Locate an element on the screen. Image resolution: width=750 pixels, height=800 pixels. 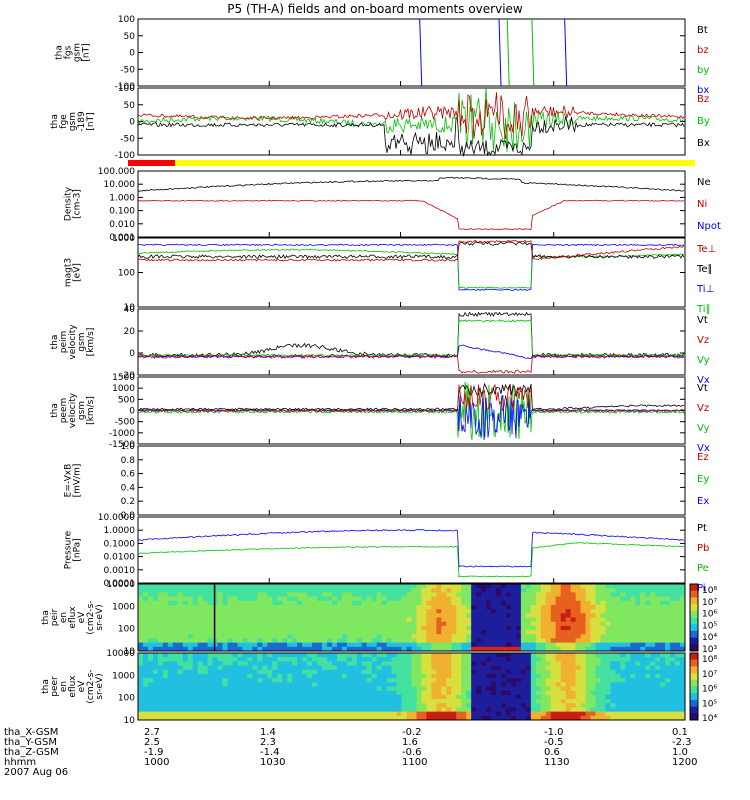
colorbar-tick-label: 10⁴ is located at coordinates (709, 719).